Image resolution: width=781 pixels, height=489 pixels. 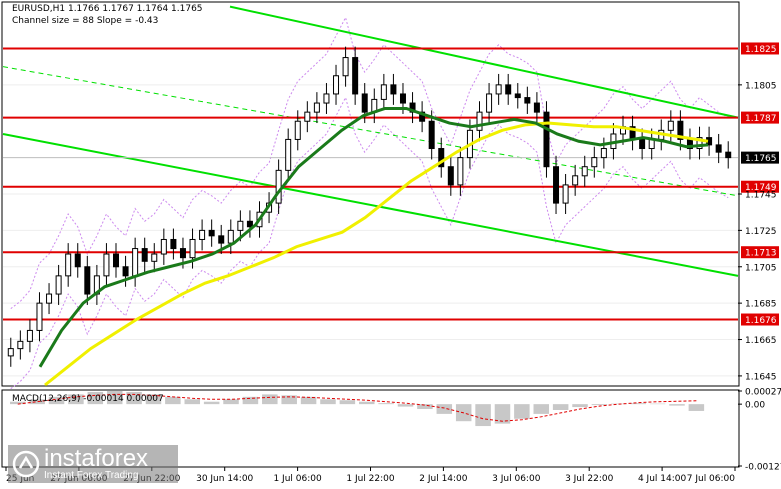 I want to click on watermark-slogan: Instant Forex Trading, so click(x=91, y=475).